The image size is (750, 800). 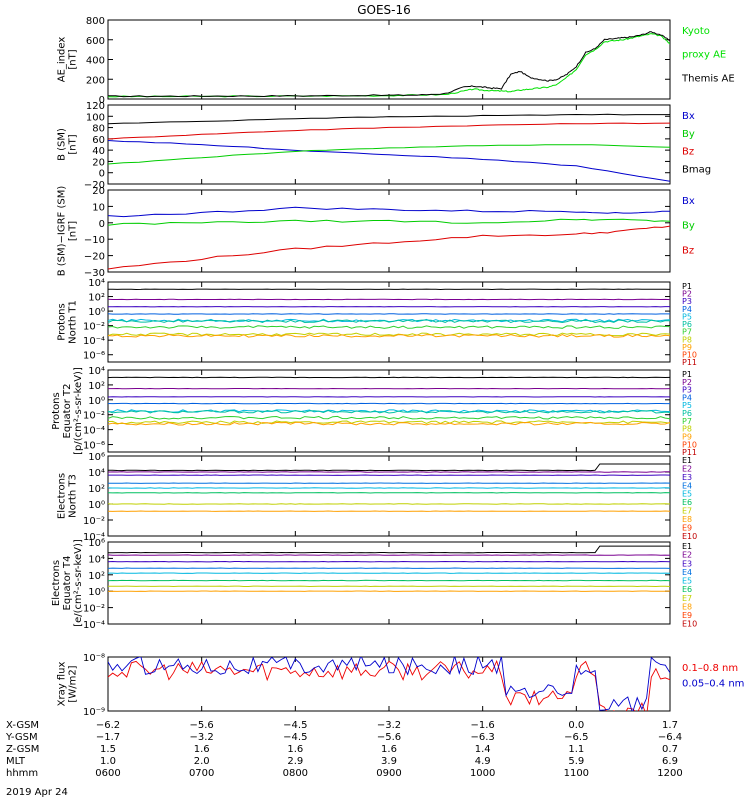 I want to click on y-axis-label: AE_index[nT], so click(x=68, y=60).